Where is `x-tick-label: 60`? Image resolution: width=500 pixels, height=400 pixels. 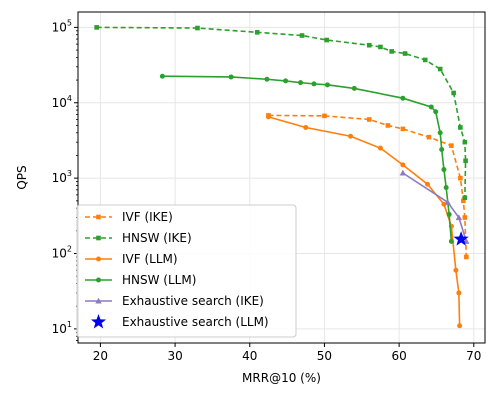 x-tick-label: 60 is located at coordinates (398, 356).